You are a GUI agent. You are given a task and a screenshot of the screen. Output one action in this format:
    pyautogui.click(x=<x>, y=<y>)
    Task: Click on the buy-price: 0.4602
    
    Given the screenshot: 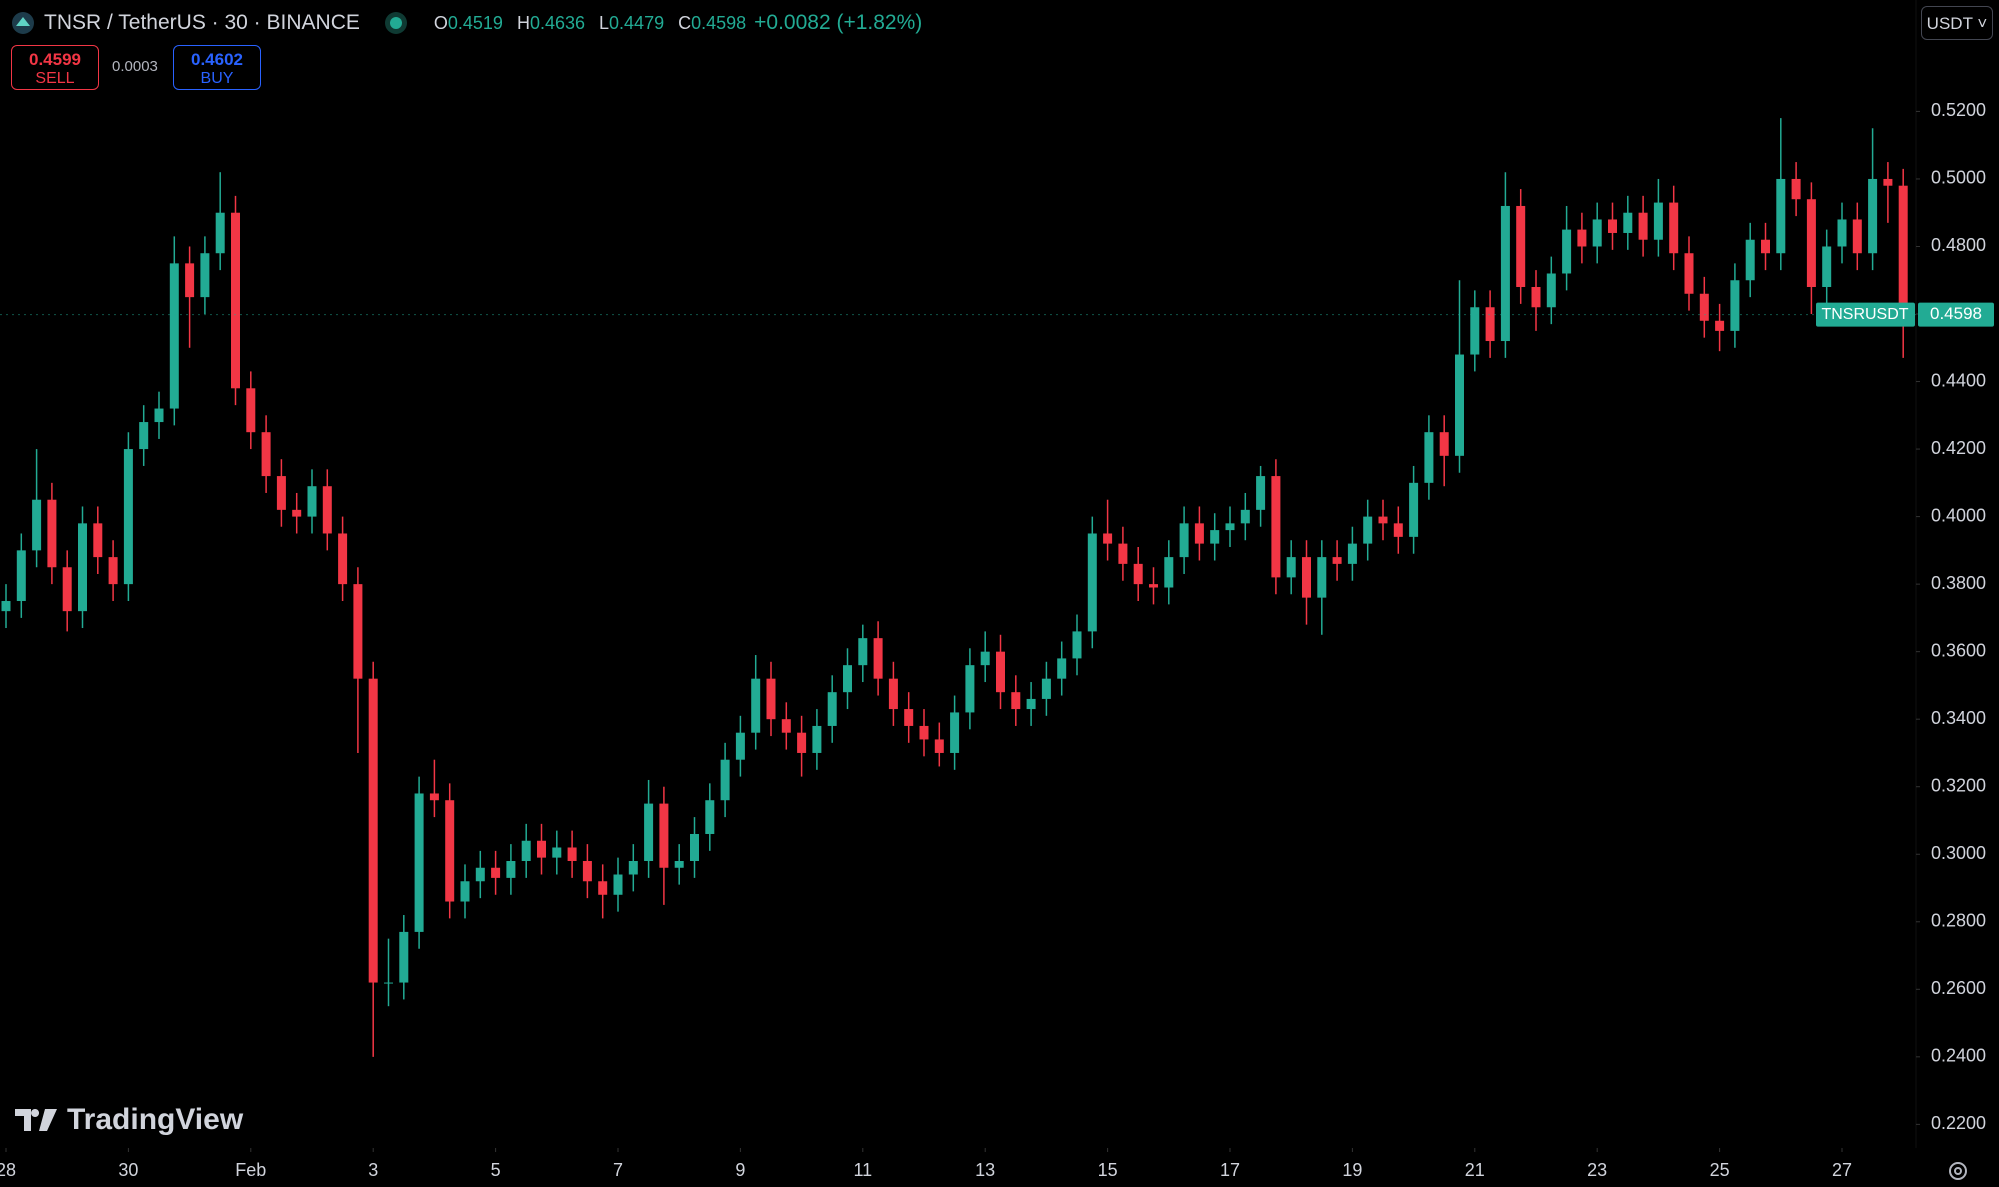 What is the action you would take?
    pyautogui.click(x=217, y=59)
    